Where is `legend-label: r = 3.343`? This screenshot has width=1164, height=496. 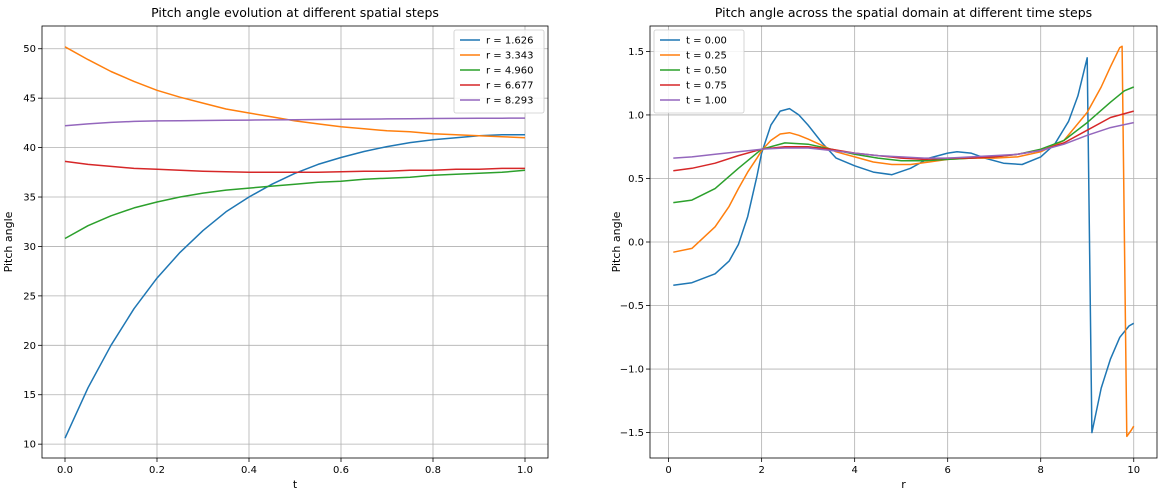
legend-label: r = 3.343 is located at coordinates (509, 56).